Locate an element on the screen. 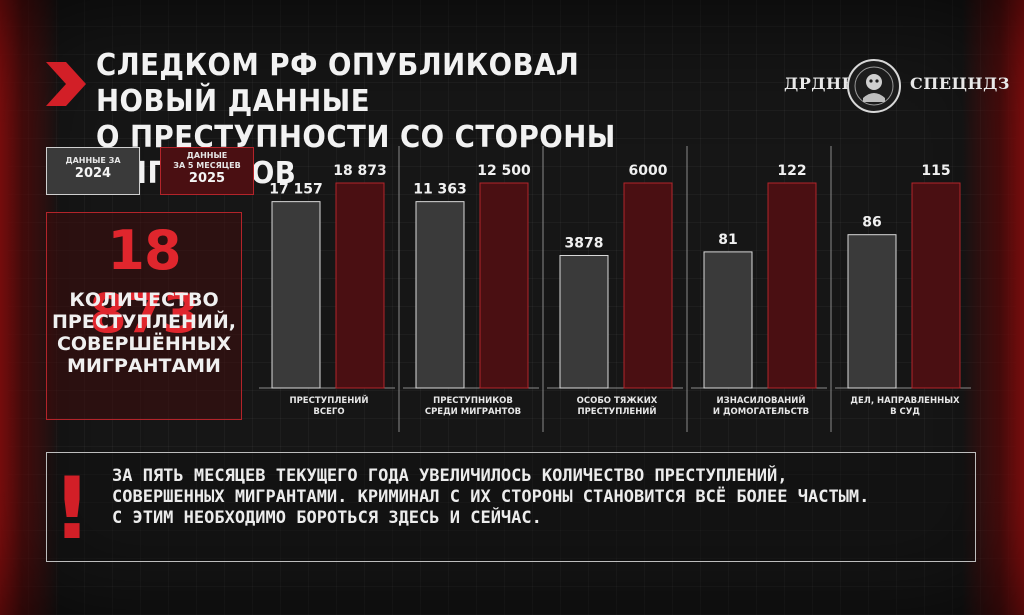  data-label-2024: 11 363 is located at coordinates (440, 190).